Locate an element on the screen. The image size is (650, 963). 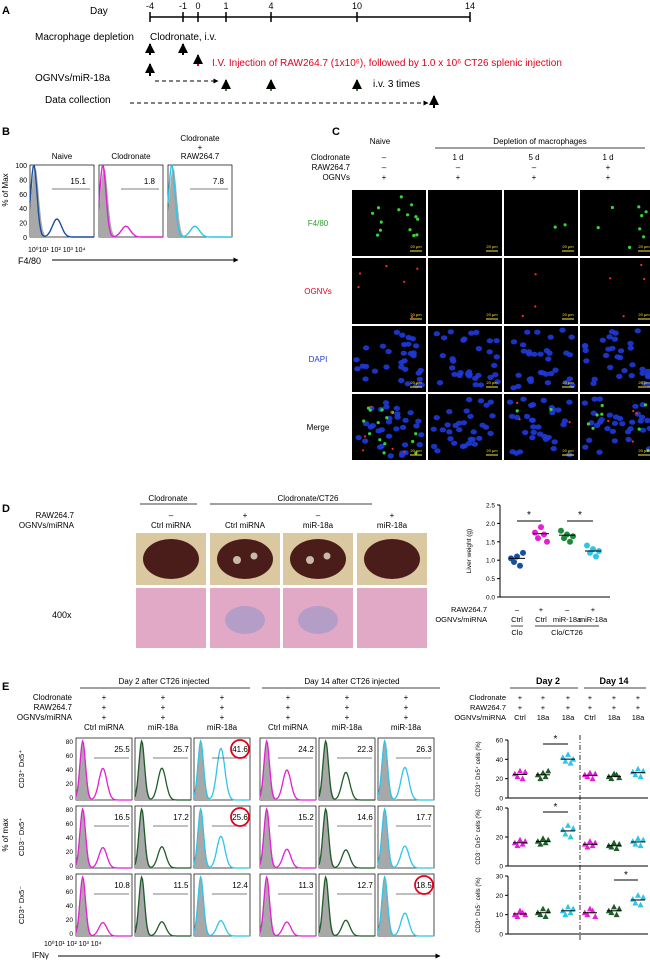
c-row-label: Merge is located at coordinates (318, 427).